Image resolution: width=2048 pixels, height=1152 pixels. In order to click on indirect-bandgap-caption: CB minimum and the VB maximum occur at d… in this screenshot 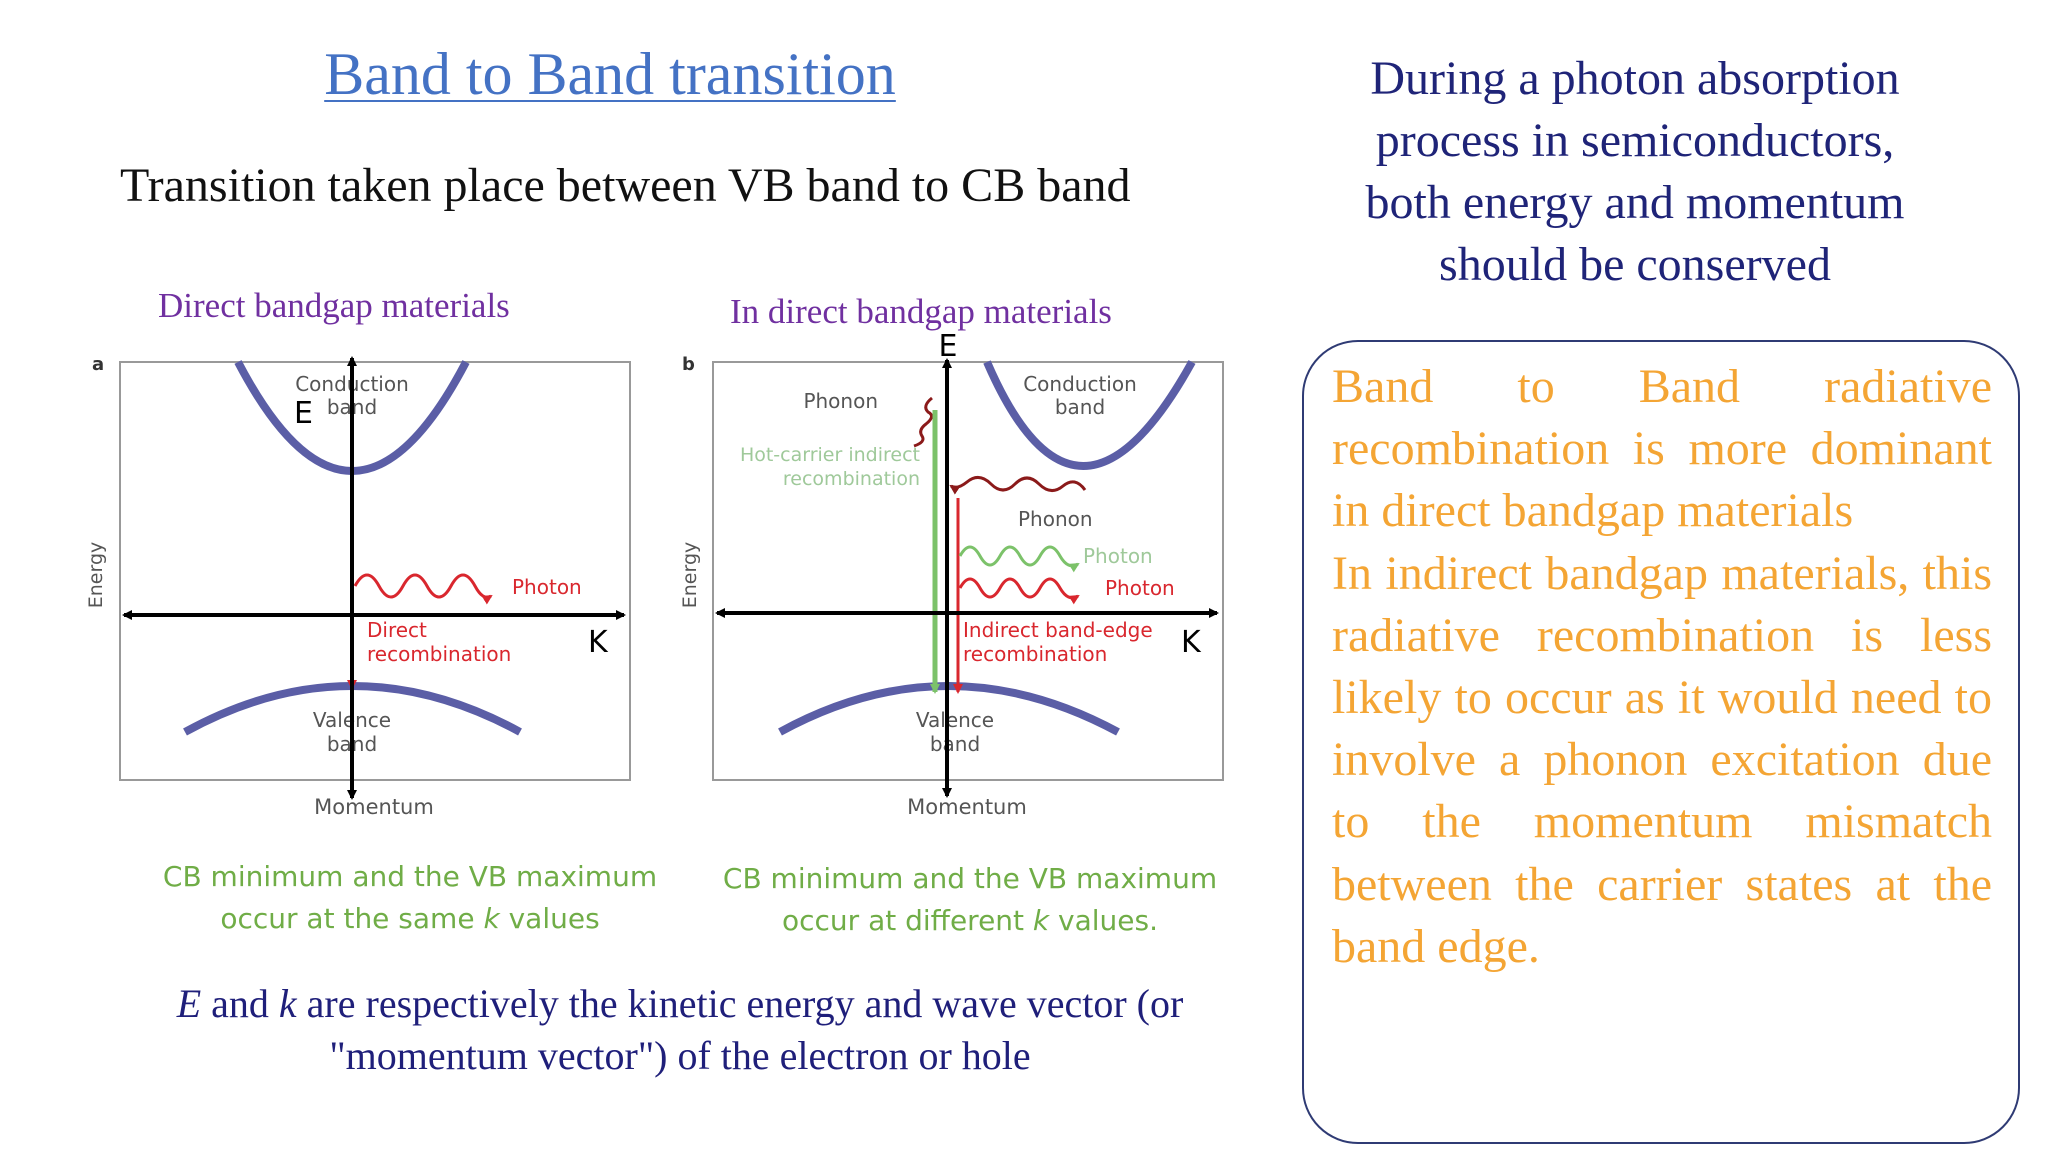, I will do `click(970, 900)`.